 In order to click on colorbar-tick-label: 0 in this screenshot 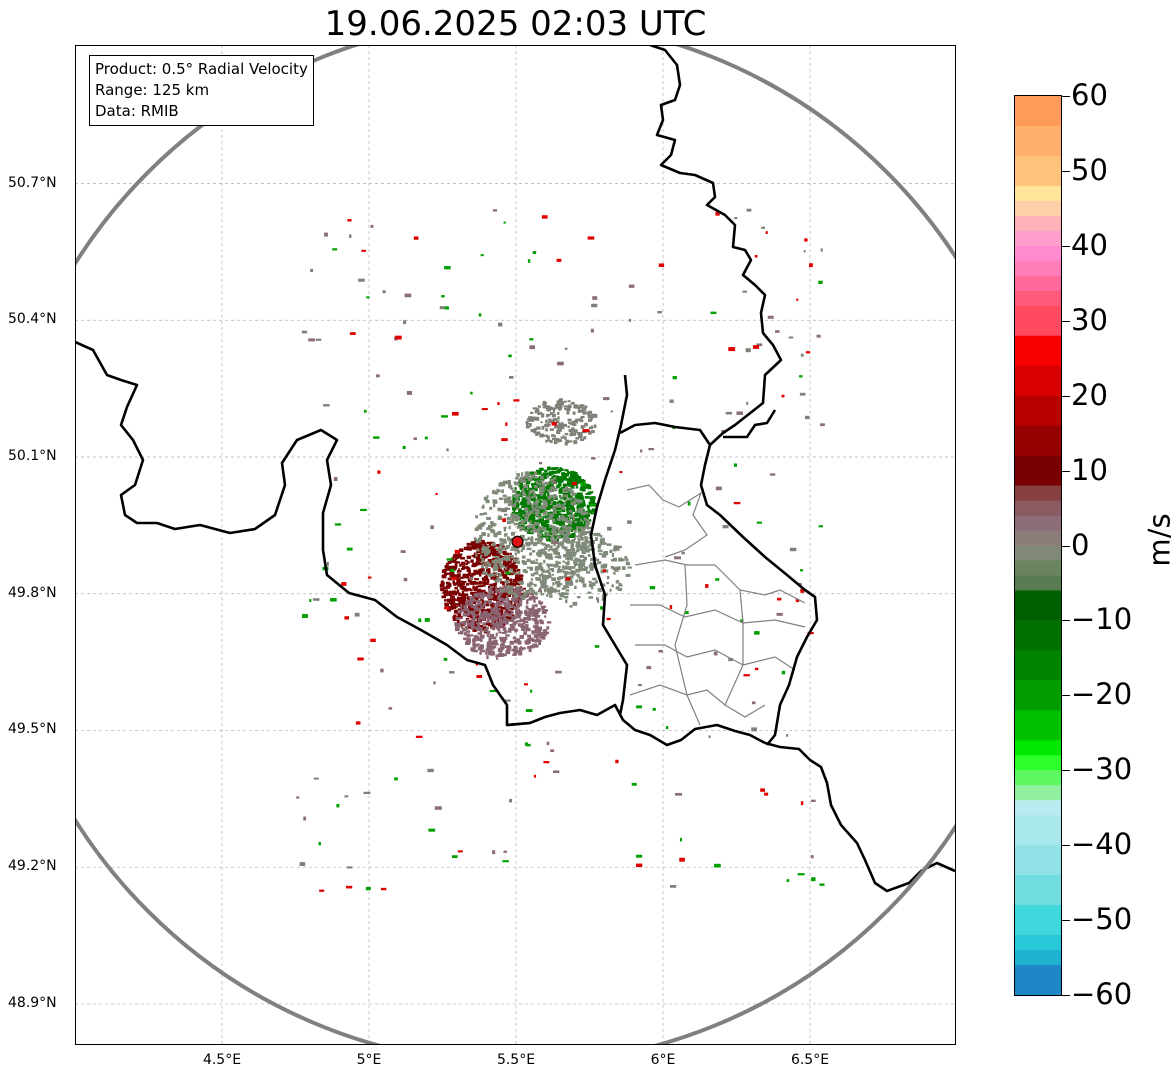, I will do `click(1080, 544)`.